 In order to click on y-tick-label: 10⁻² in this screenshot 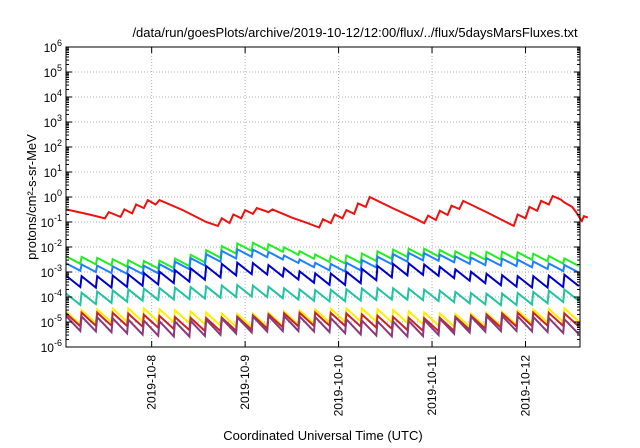, I will do `click(51, 246)`.